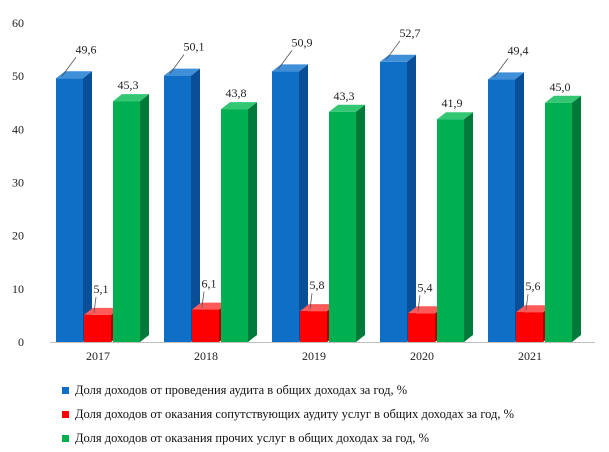  I want to click on data-label: 50,9, so click(302, 42).